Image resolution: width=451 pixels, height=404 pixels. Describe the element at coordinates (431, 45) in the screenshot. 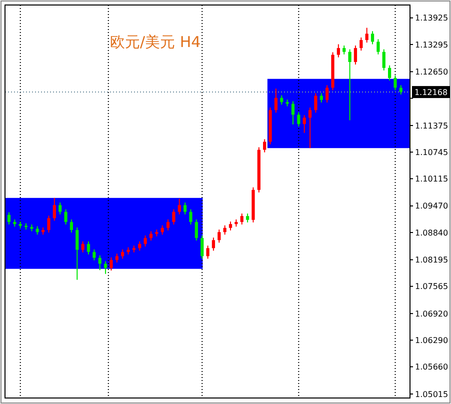

I see `y-tick-label: 1.13295` at that location.